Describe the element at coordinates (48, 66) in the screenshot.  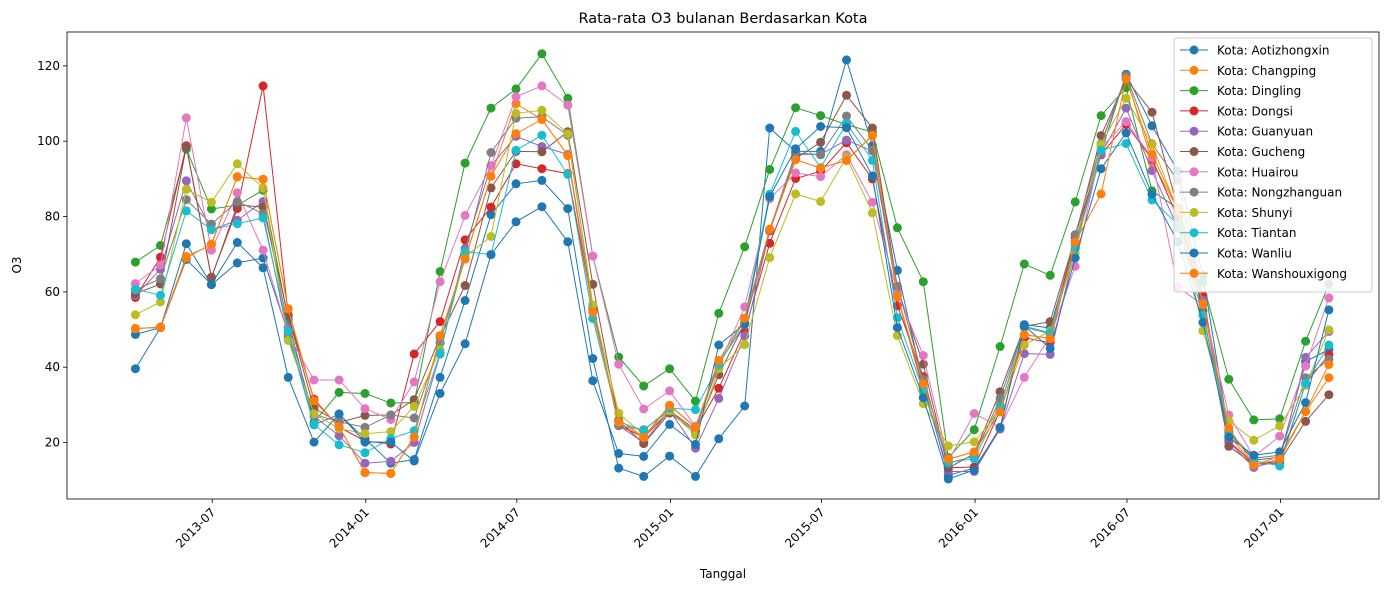
I see `y-tick-label: 120` at that location.